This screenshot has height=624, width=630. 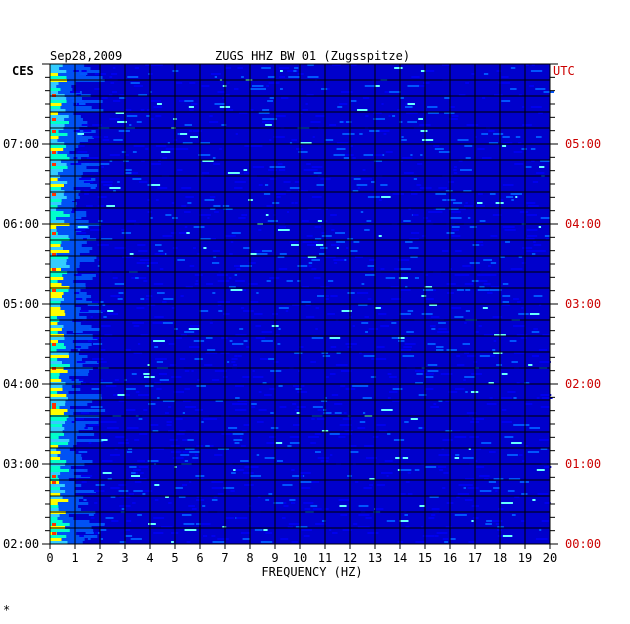 What do you see at coordinates (311, 572) in the screenshot?
I see `x-axis-label: FREQUENCY (HZ)` at bounding box center [311, 572].